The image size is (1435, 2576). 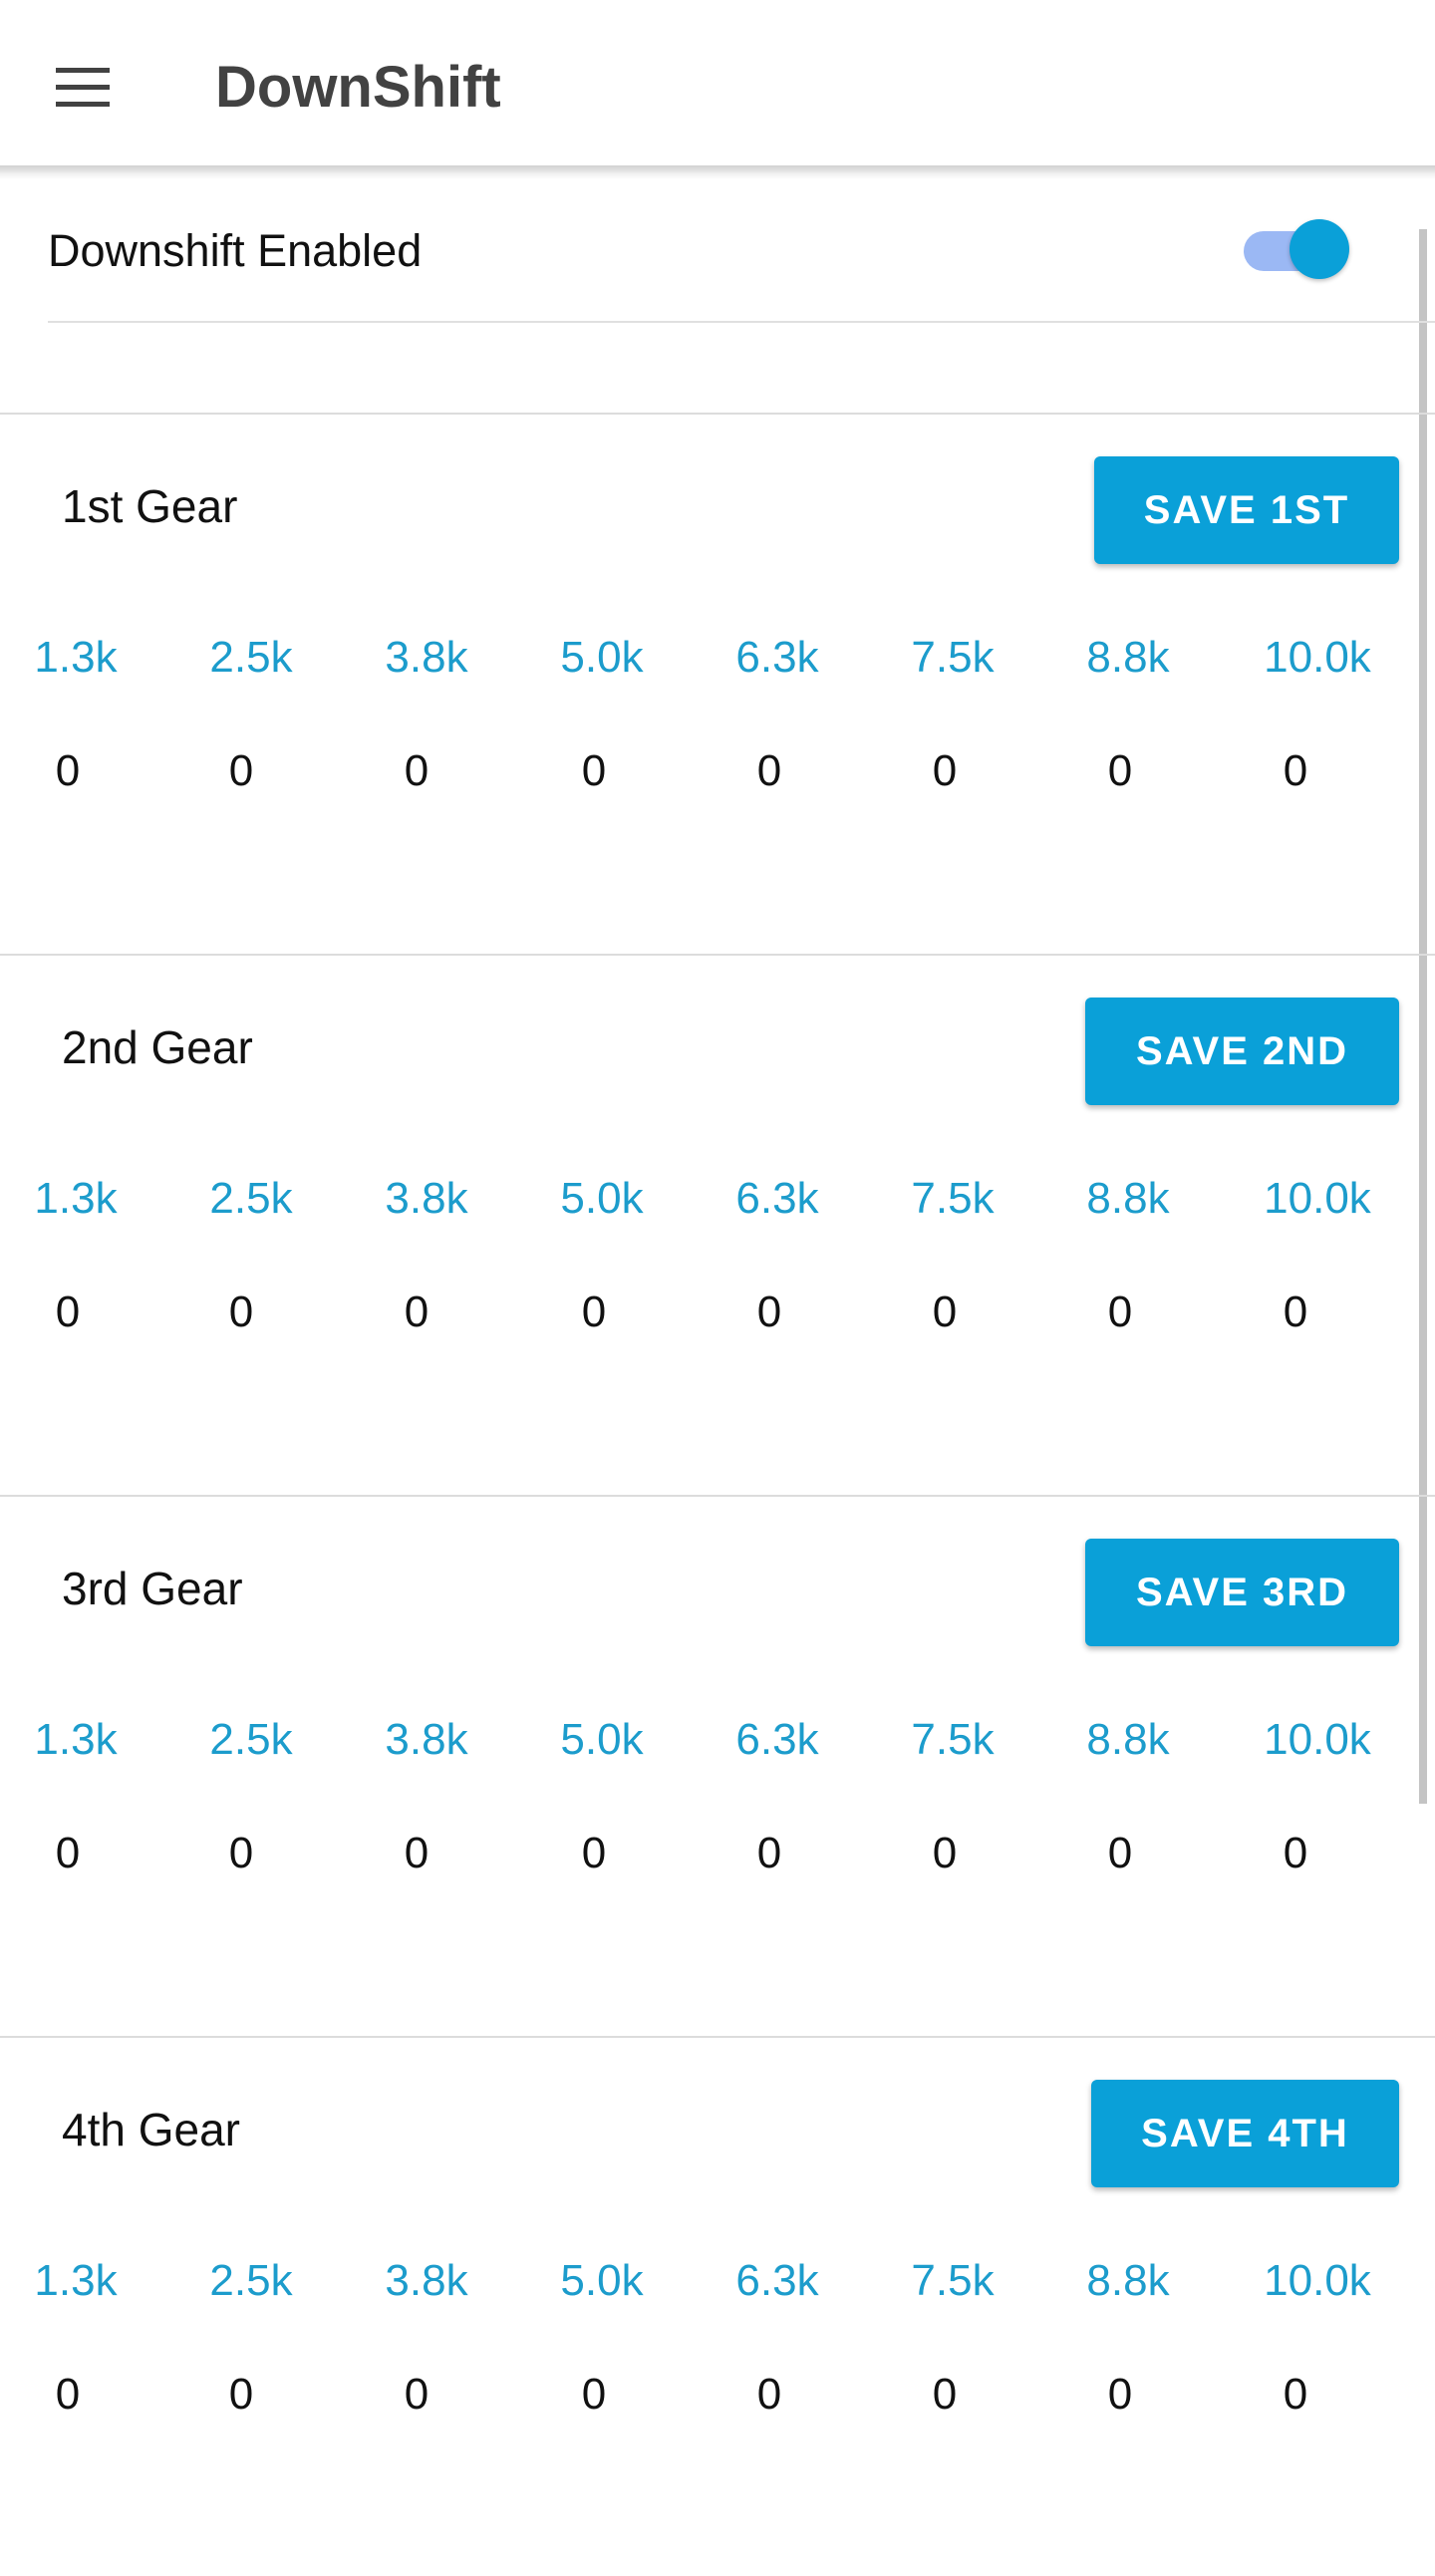 What do you see at coordinates (1423, 1016) in the screenshot?
I see `scrollbar` at bounding box center [1423, 1016].